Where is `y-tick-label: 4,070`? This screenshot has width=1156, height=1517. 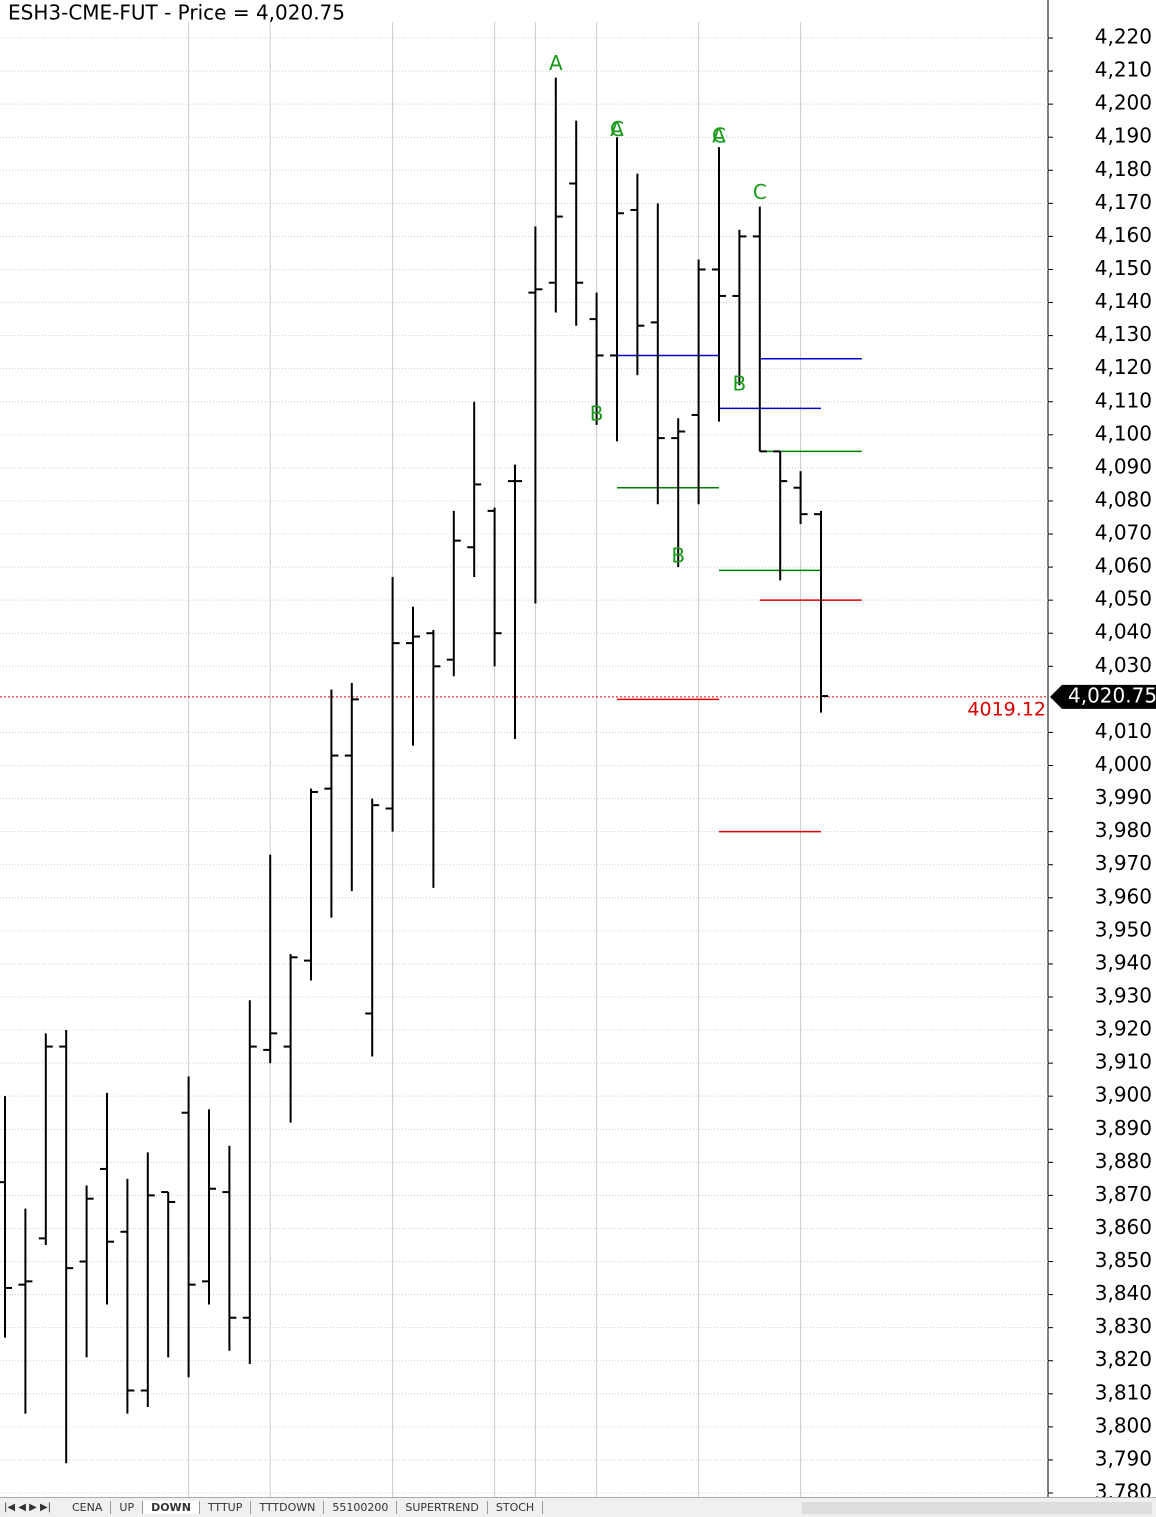 y-tick-label: 4,070 is located at coordinates (1123, 533).